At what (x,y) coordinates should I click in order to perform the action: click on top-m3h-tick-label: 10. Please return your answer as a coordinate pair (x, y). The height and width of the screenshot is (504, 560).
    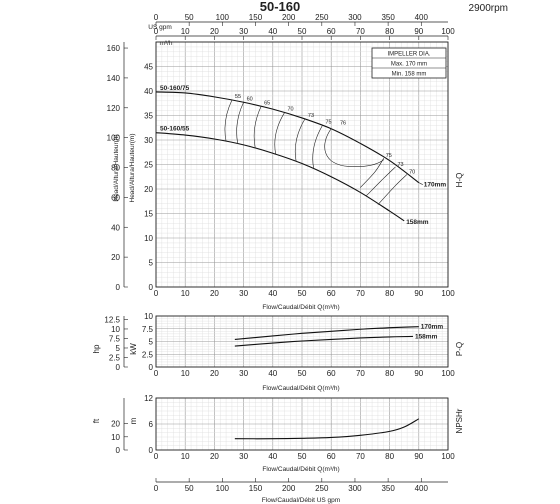
    Looking at the image, I should click on (185, 31).